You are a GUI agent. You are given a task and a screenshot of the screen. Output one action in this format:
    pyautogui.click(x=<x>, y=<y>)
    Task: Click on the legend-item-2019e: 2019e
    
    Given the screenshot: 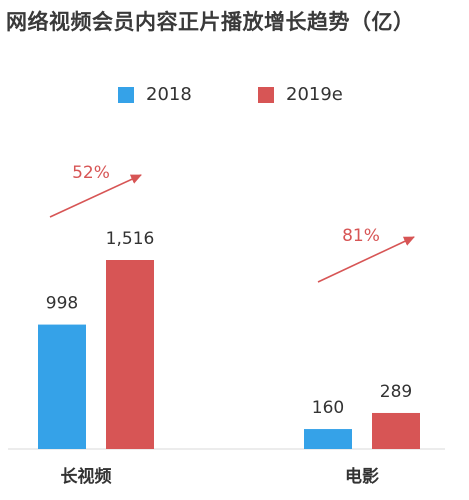 What is the action you would take?
    pyautogui.click(x=300, y=94)
    